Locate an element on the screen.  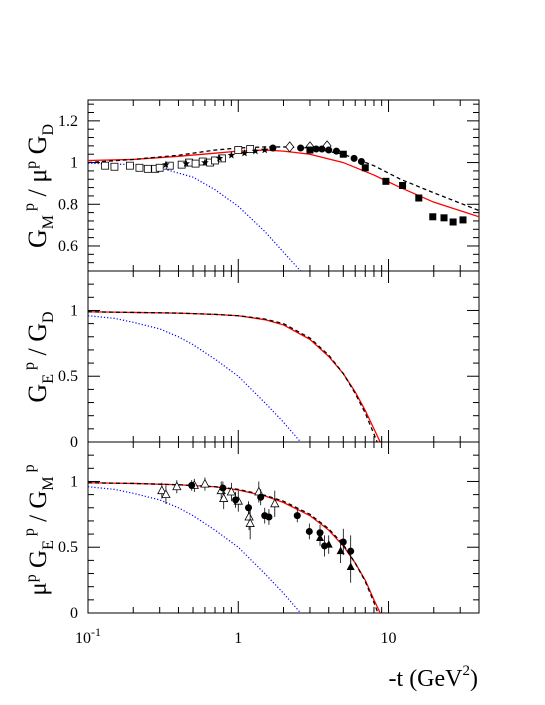
label-part: -t (GeV is located at coordinates (426, 679).